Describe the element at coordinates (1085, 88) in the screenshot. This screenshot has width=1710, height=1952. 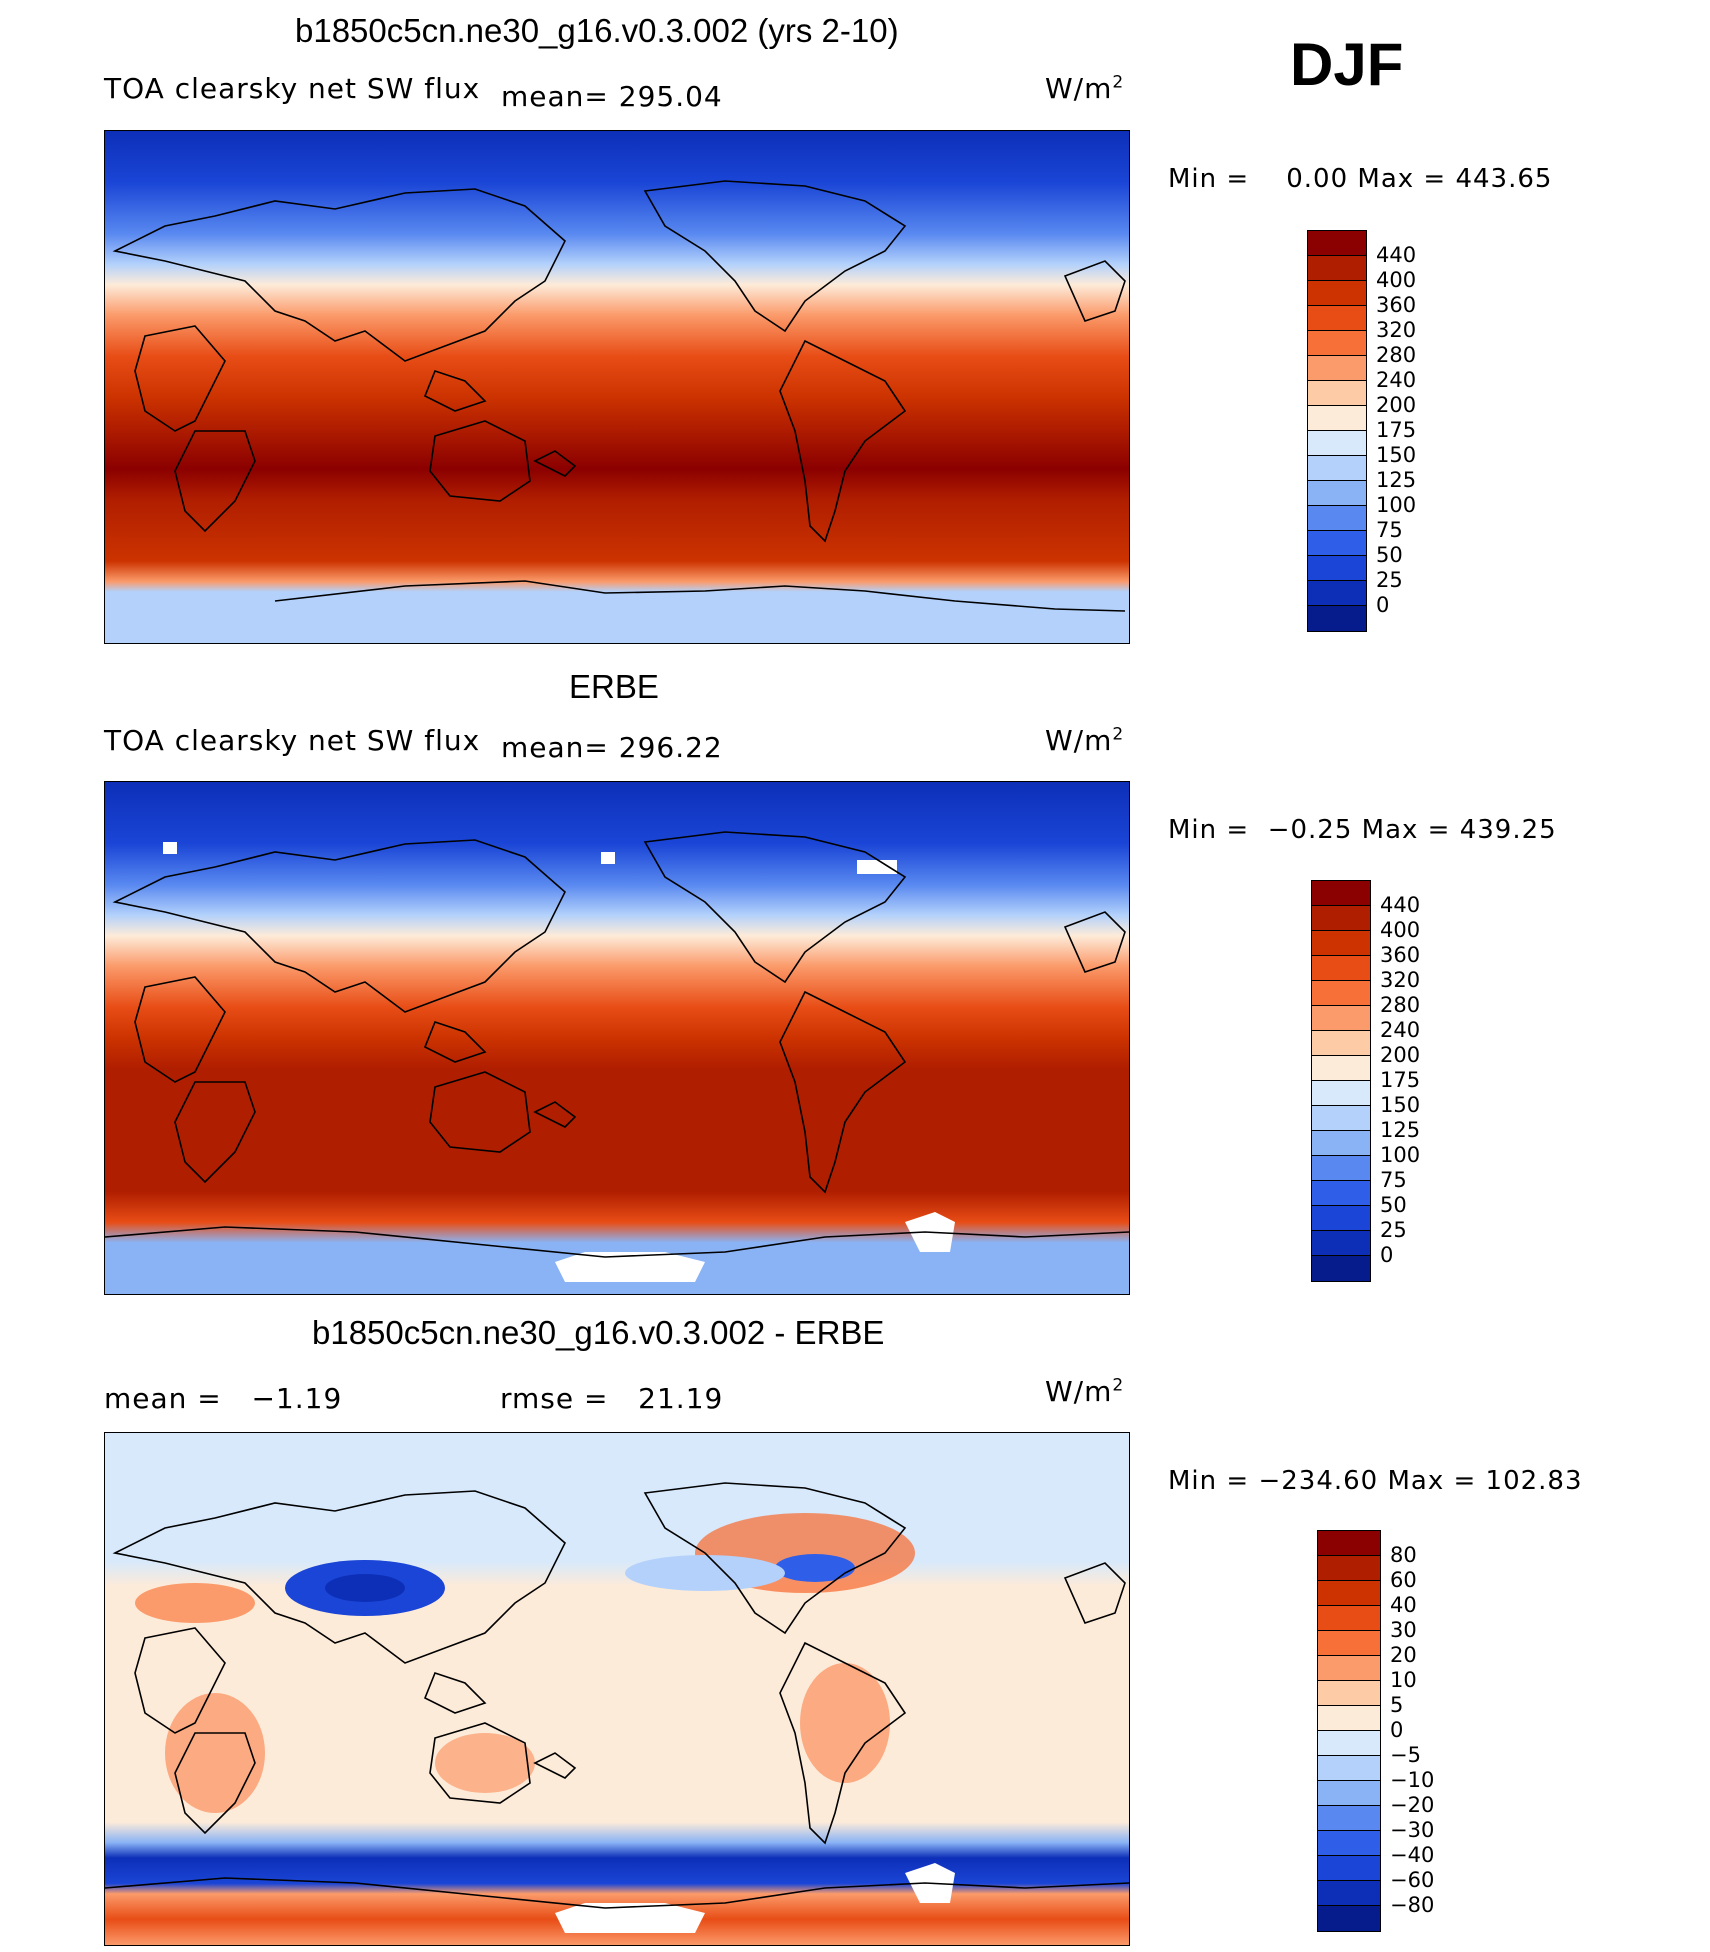
I see `panel1-units: W/m2` at that location.